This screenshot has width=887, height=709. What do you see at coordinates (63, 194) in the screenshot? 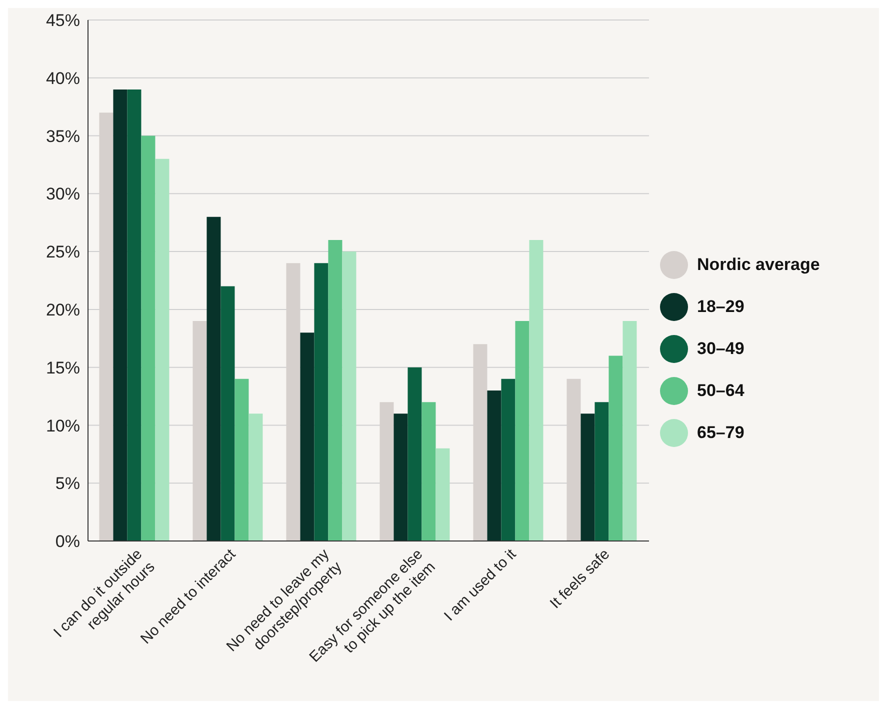
I see `y-tick-label: 30%` at bounding box center [63, 194].